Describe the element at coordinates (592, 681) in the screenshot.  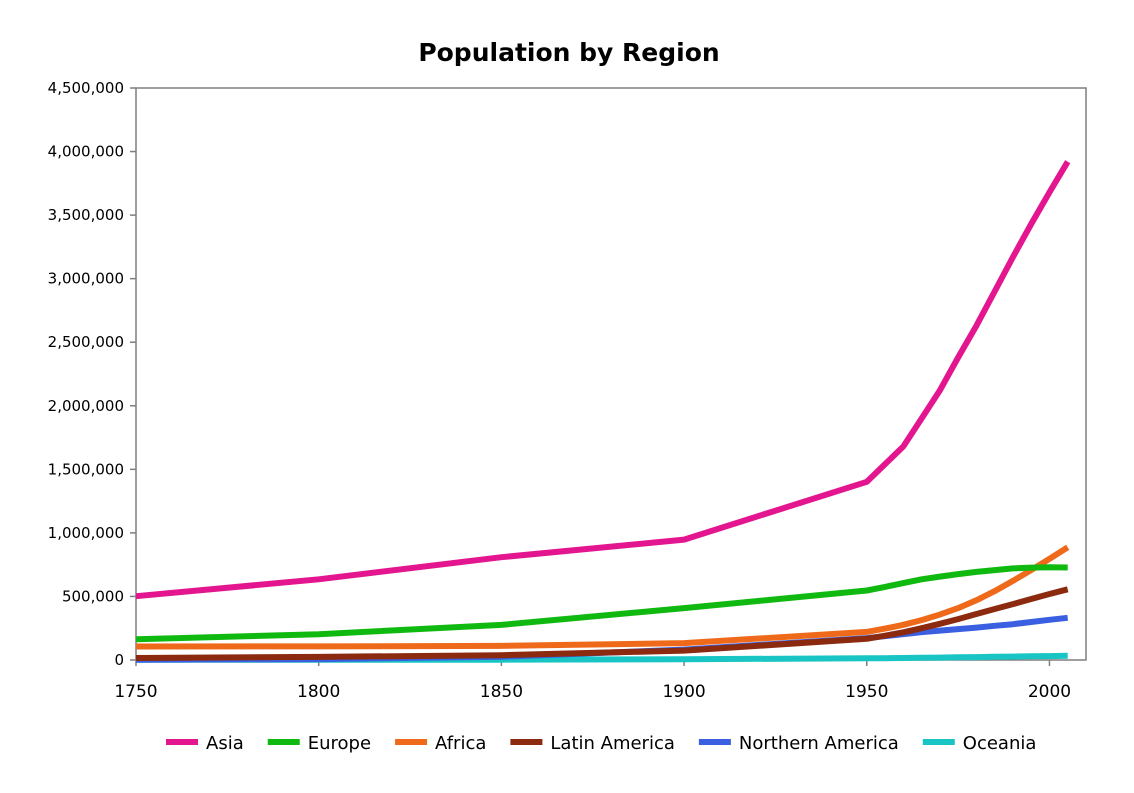
I see `x-axis: 1750 1800 1850 1900 1950 2000` at that location.